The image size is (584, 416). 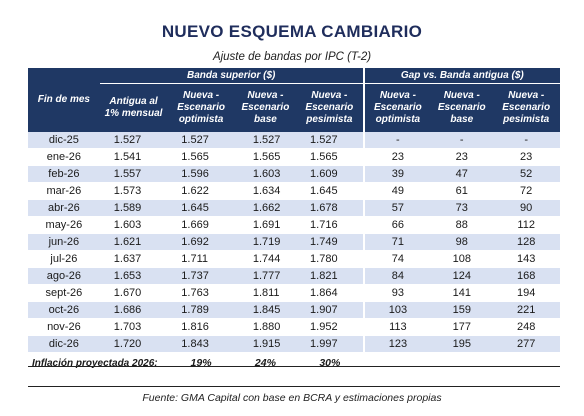 I want to click on gap-pessimistic-cell: 23, so click(x=526, y=157).